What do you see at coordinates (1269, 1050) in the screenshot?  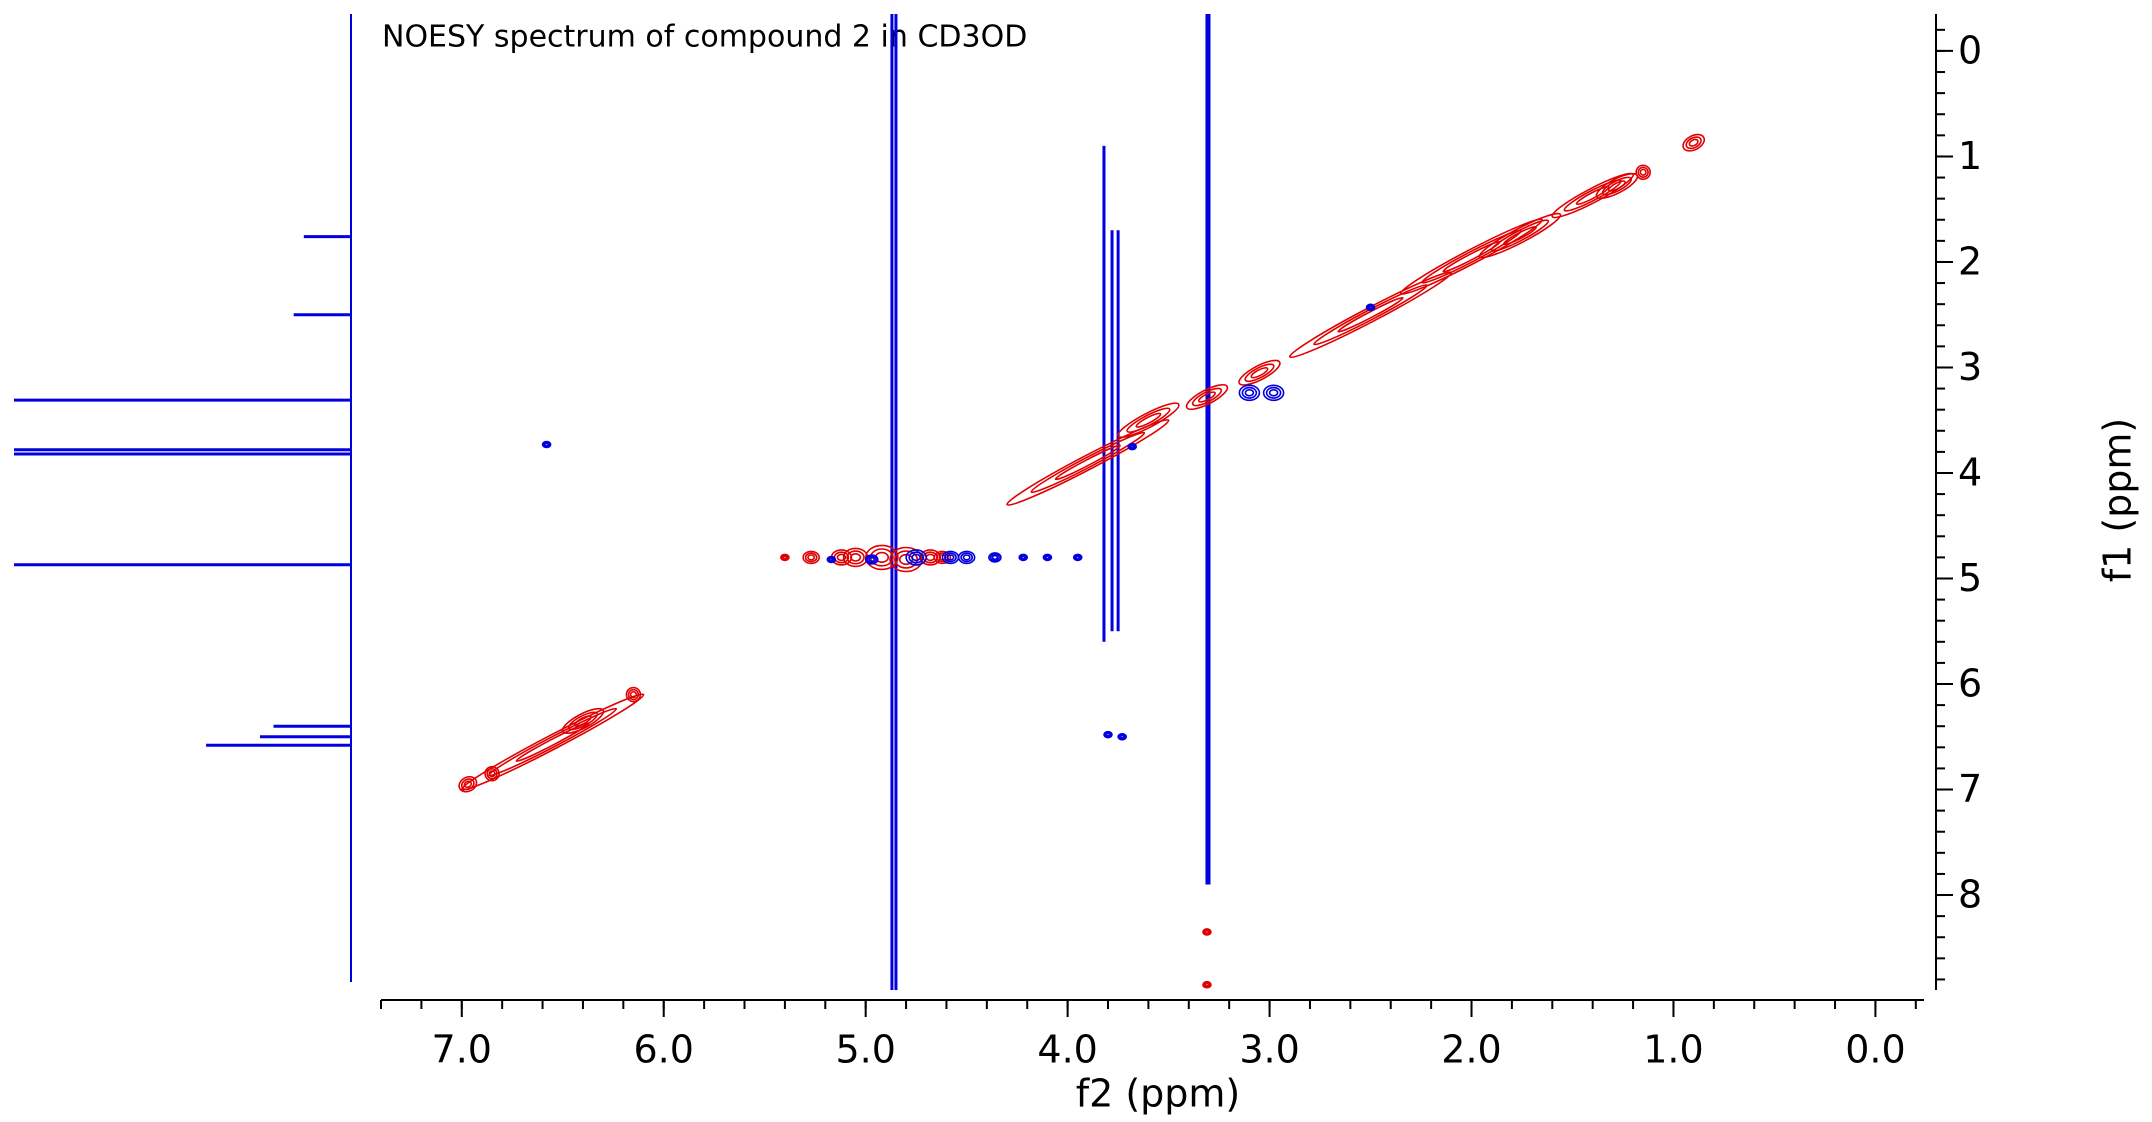 I see `x-tick-label: 3.0` at bounding box center [1269, 1050].